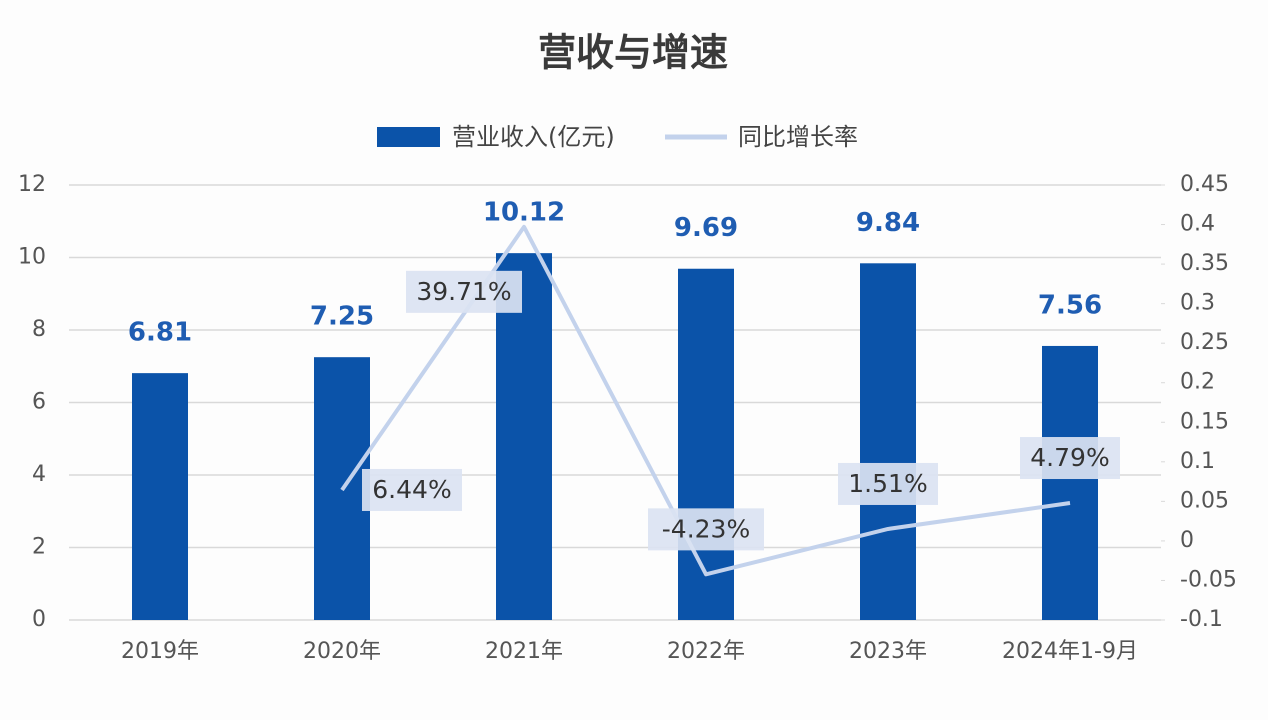  Describe the element at coordinates (533, 137) in the screenshot. I see `legend-label: 营业收入(亿元)` at that location.